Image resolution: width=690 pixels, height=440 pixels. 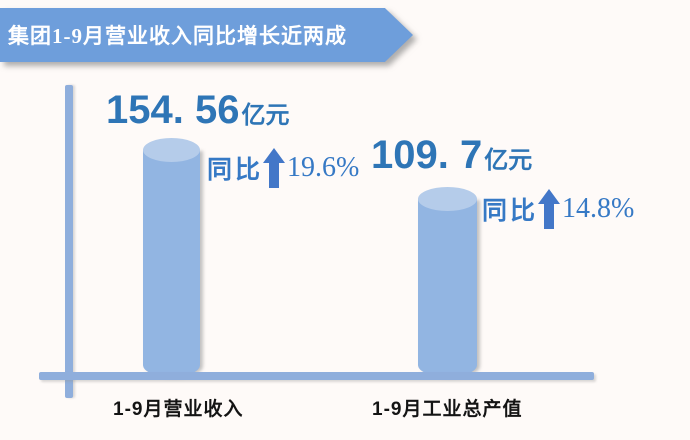 I want to click on bar-revenue-top-ellipse, so click(x=171, y=150).